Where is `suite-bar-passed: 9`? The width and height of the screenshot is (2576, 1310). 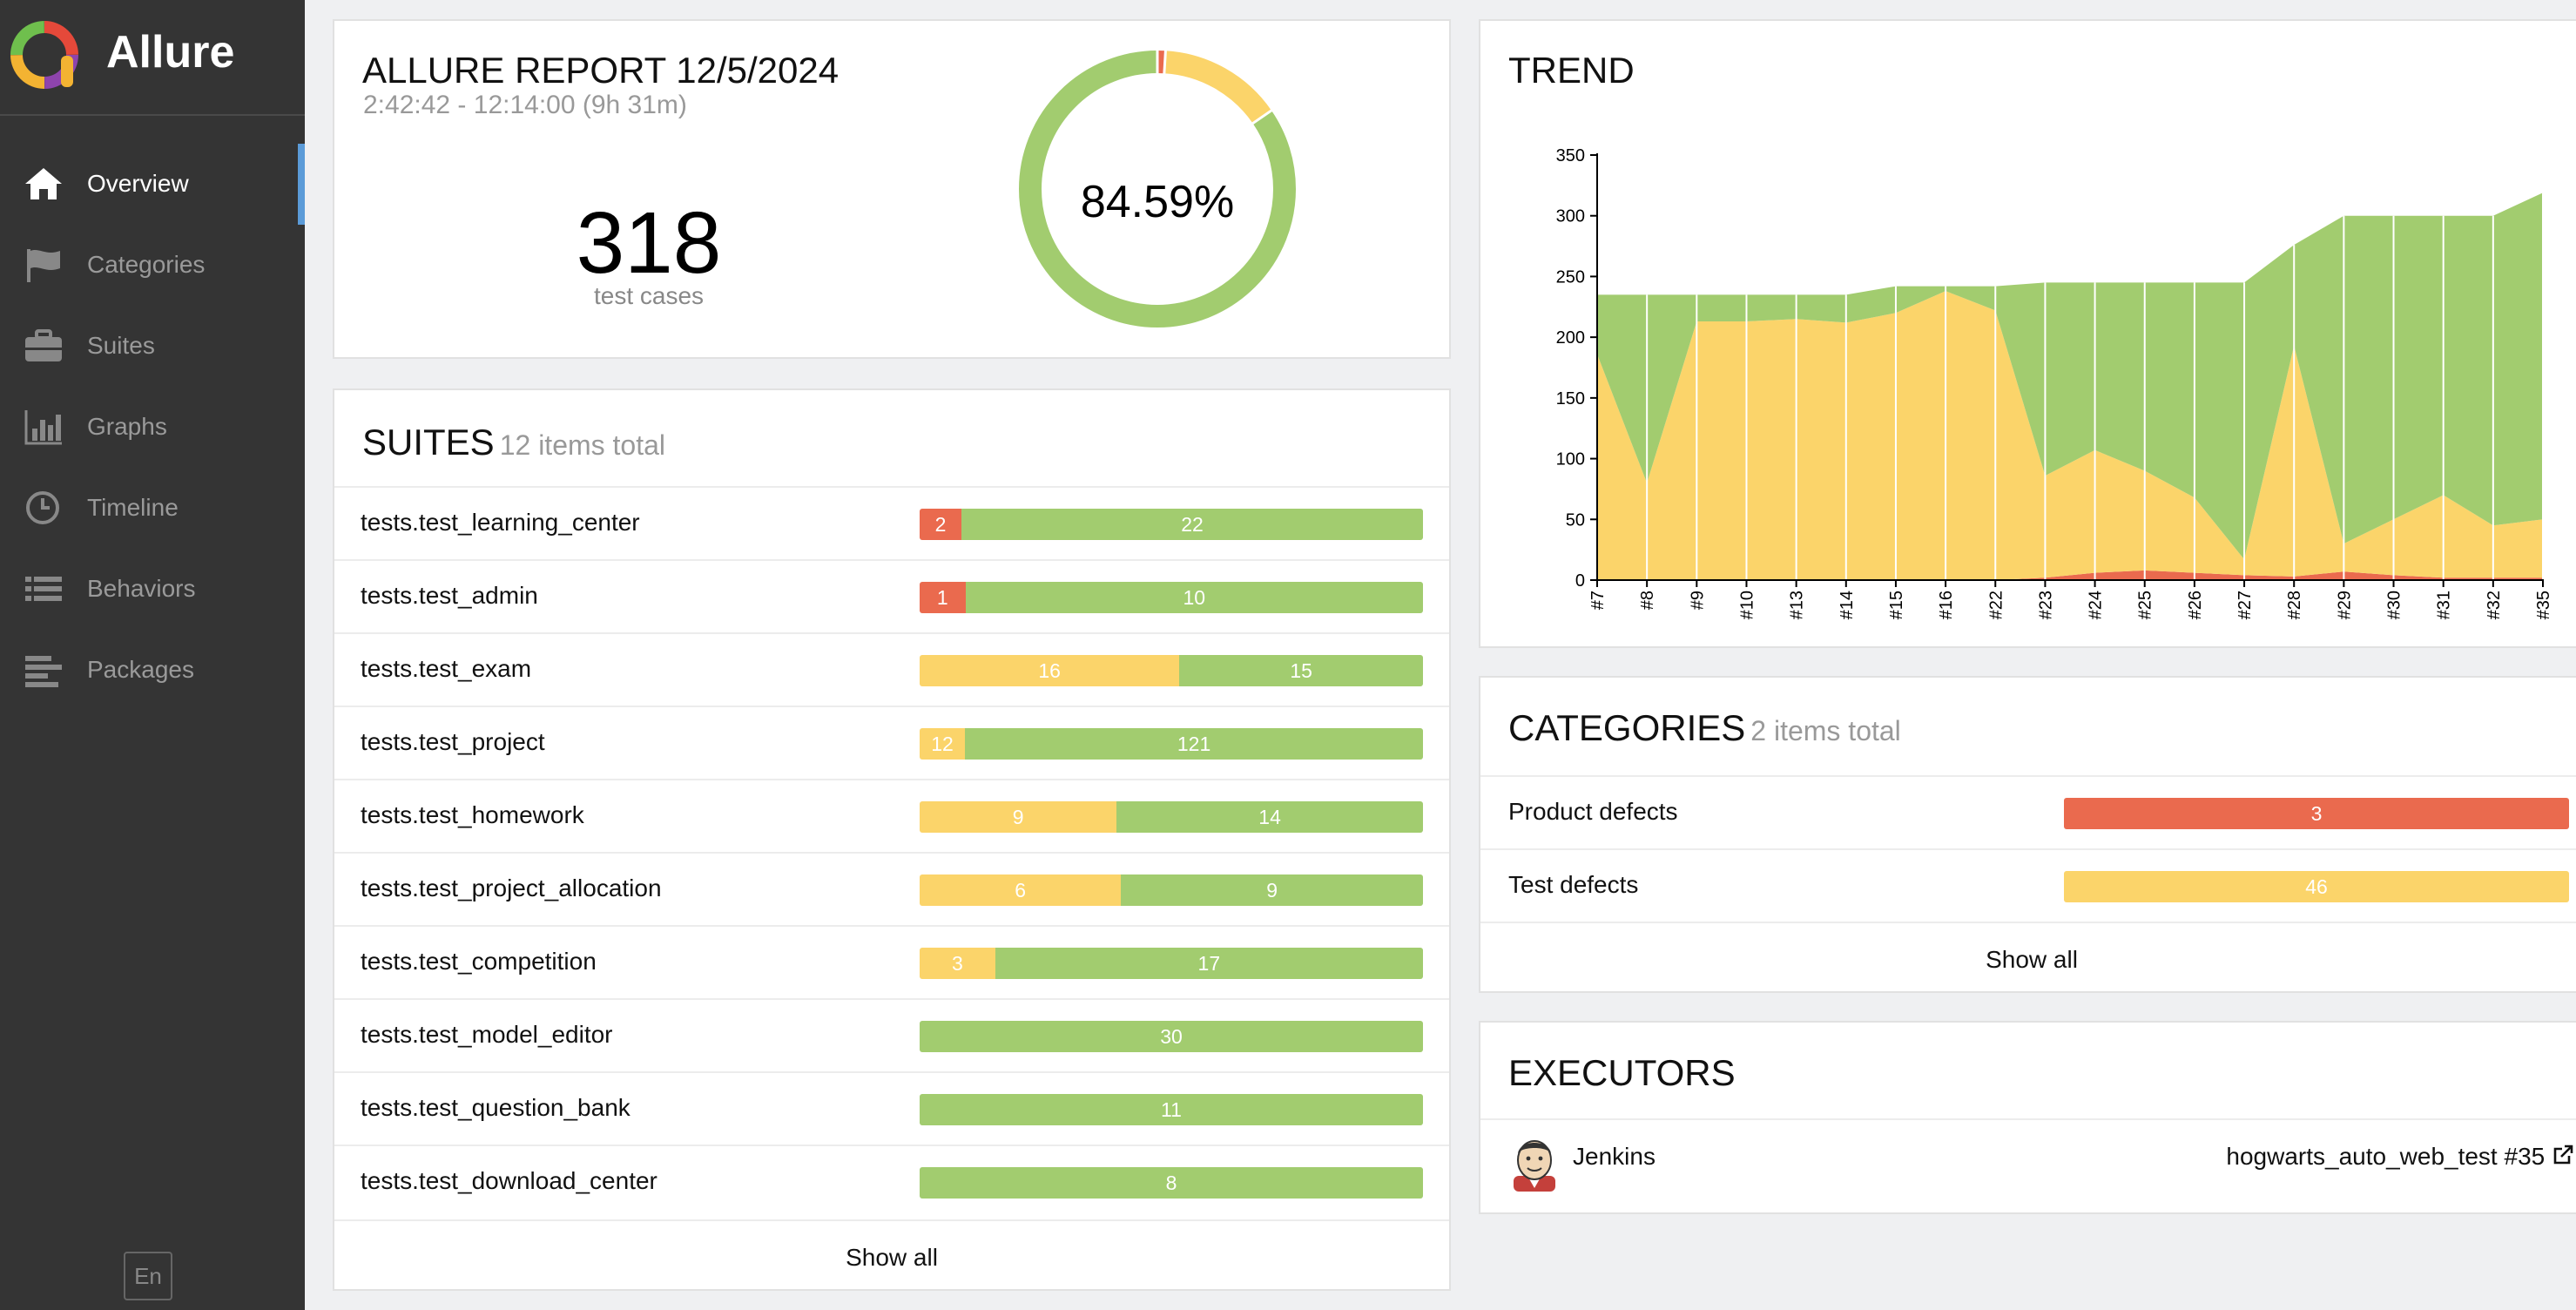 suite-bar-passed: 9 is located at coordinates (1272, 890).